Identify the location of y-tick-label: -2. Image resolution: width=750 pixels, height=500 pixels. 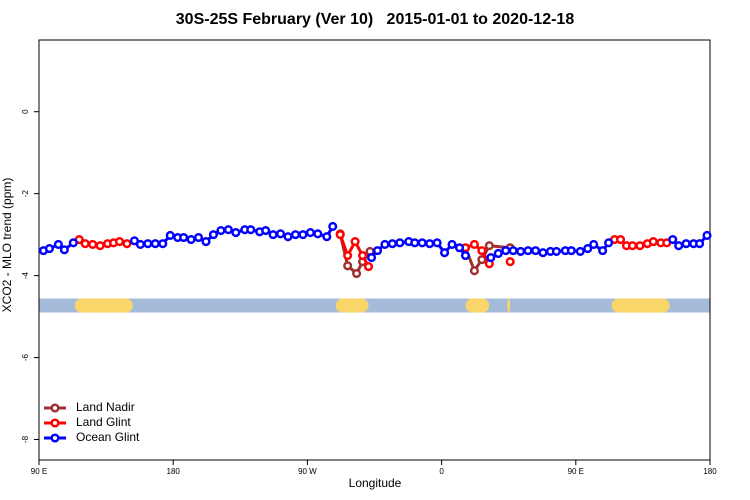
(25, 194).